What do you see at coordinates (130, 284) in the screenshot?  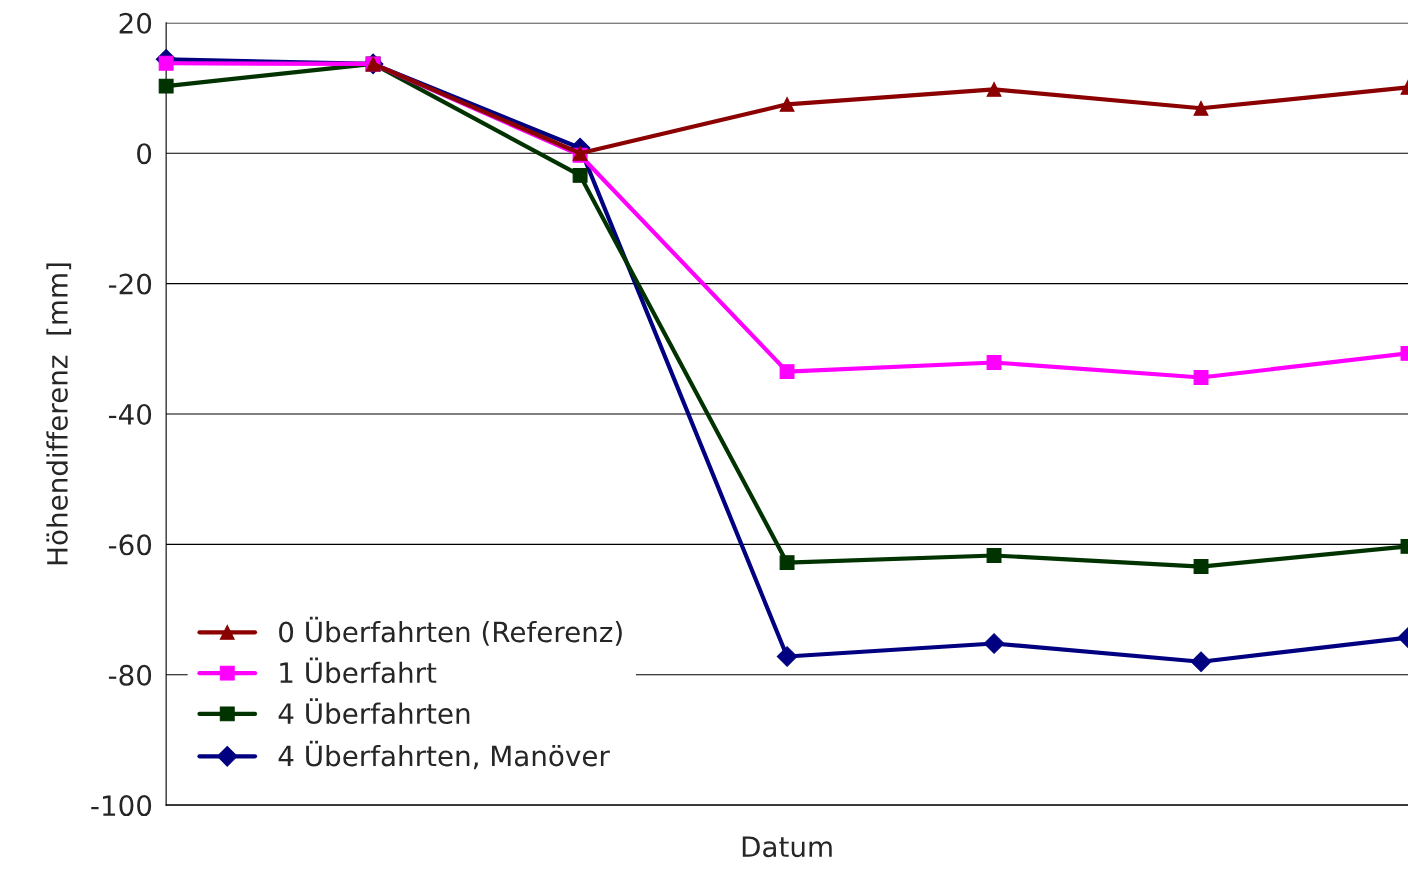 I see `y-tick-label: -20` at bounding box center [130, 284].